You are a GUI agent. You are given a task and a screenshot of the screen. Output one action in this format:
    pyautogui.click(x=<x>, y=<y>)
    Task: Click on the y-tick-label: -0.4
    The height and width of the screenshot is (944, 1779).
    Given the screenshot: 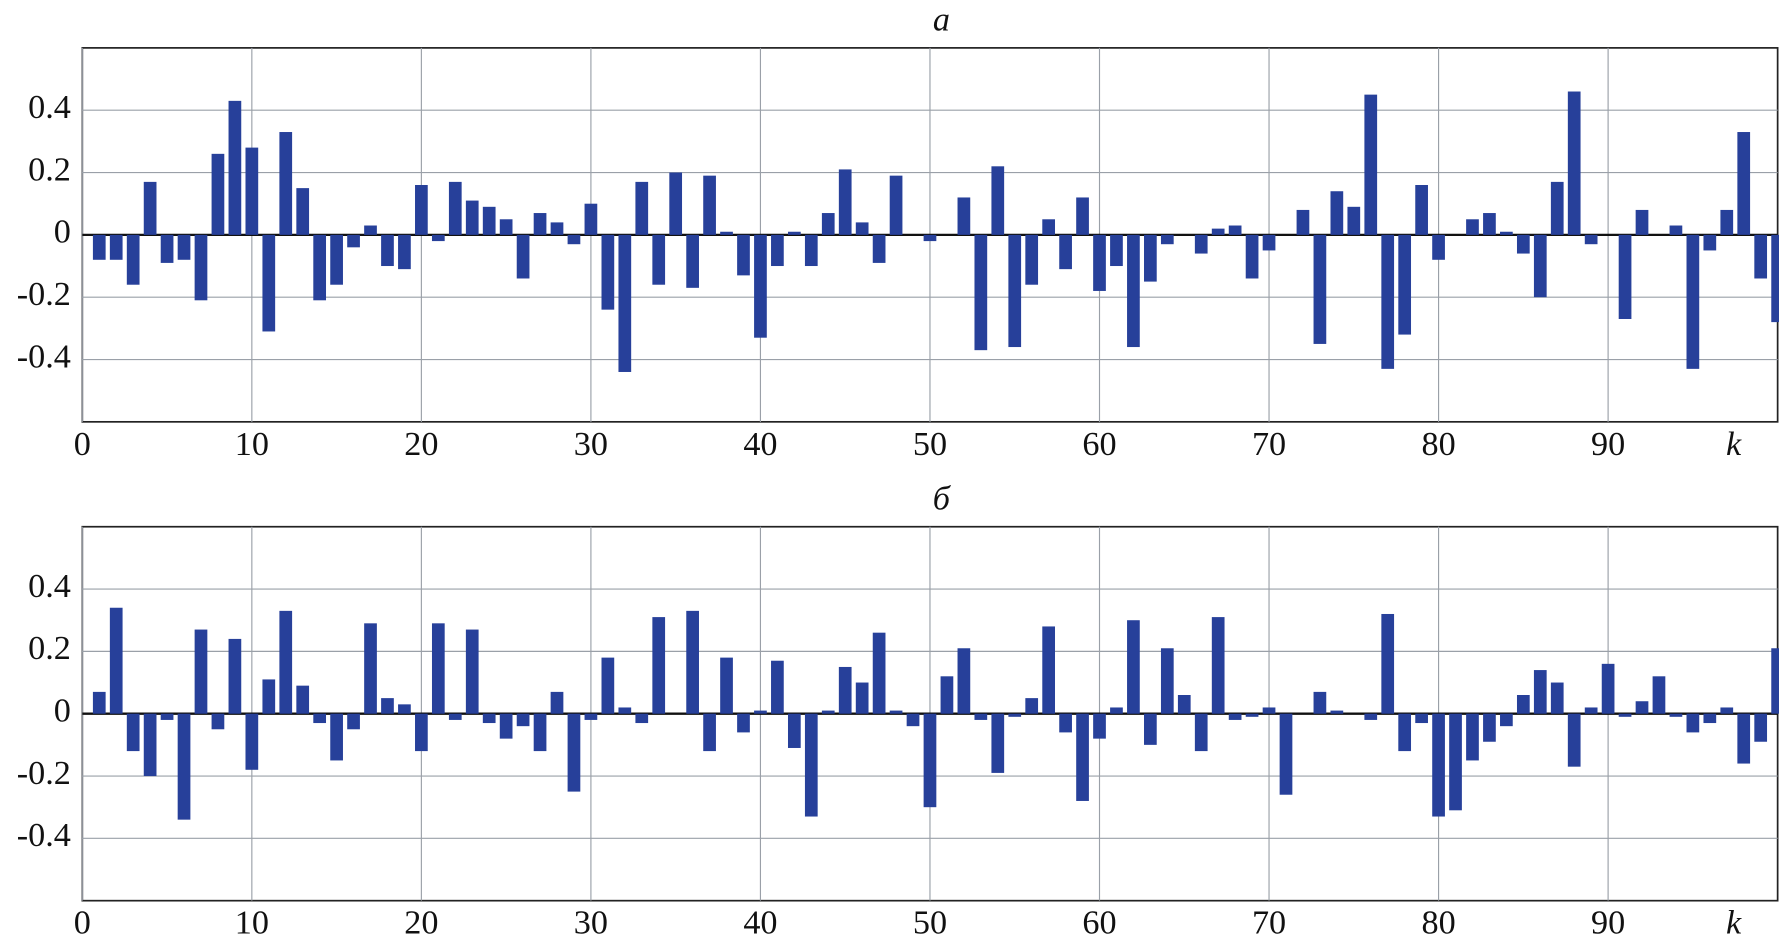 What is the action you would take?
    pyautogui.click(x=44, y=356)
    